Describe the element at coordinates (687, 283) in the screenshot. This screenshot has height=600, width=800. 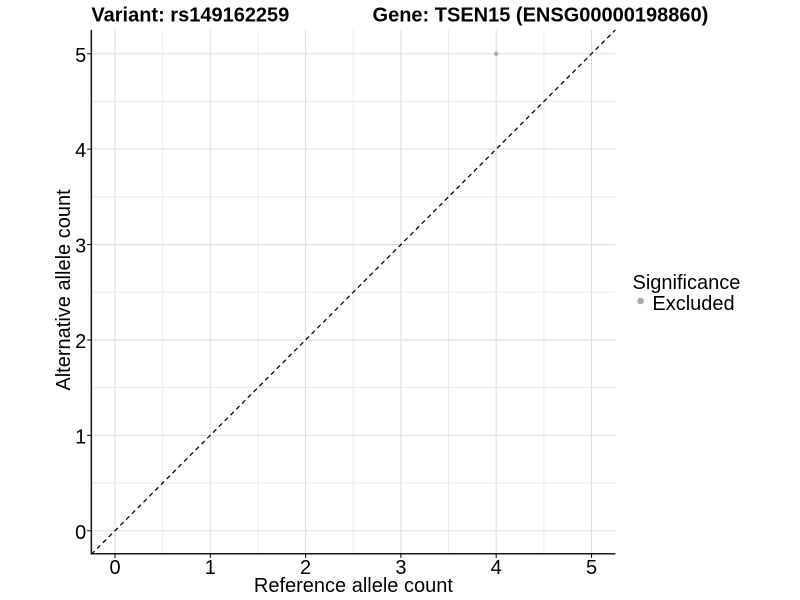
I see `svg-text: Significance` at that location.